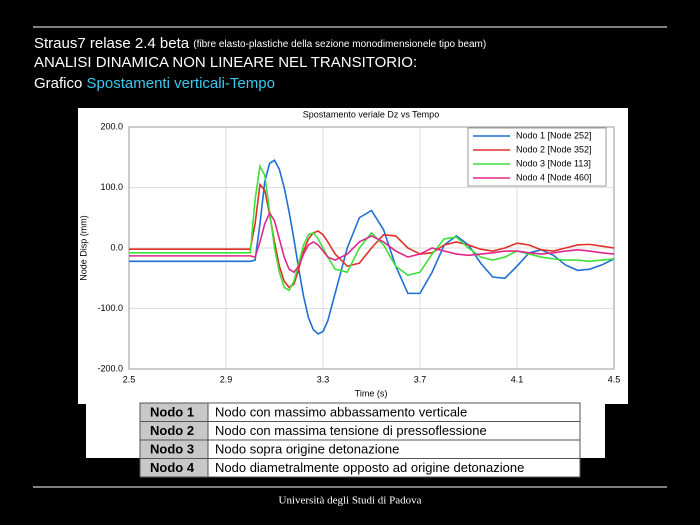 The width and height of the screenshot is (700, 525). What do you see at coordinates (517, 379) in the screenshot?
I see `x-tick-label: 4.1` at bounding box center [517, 379].